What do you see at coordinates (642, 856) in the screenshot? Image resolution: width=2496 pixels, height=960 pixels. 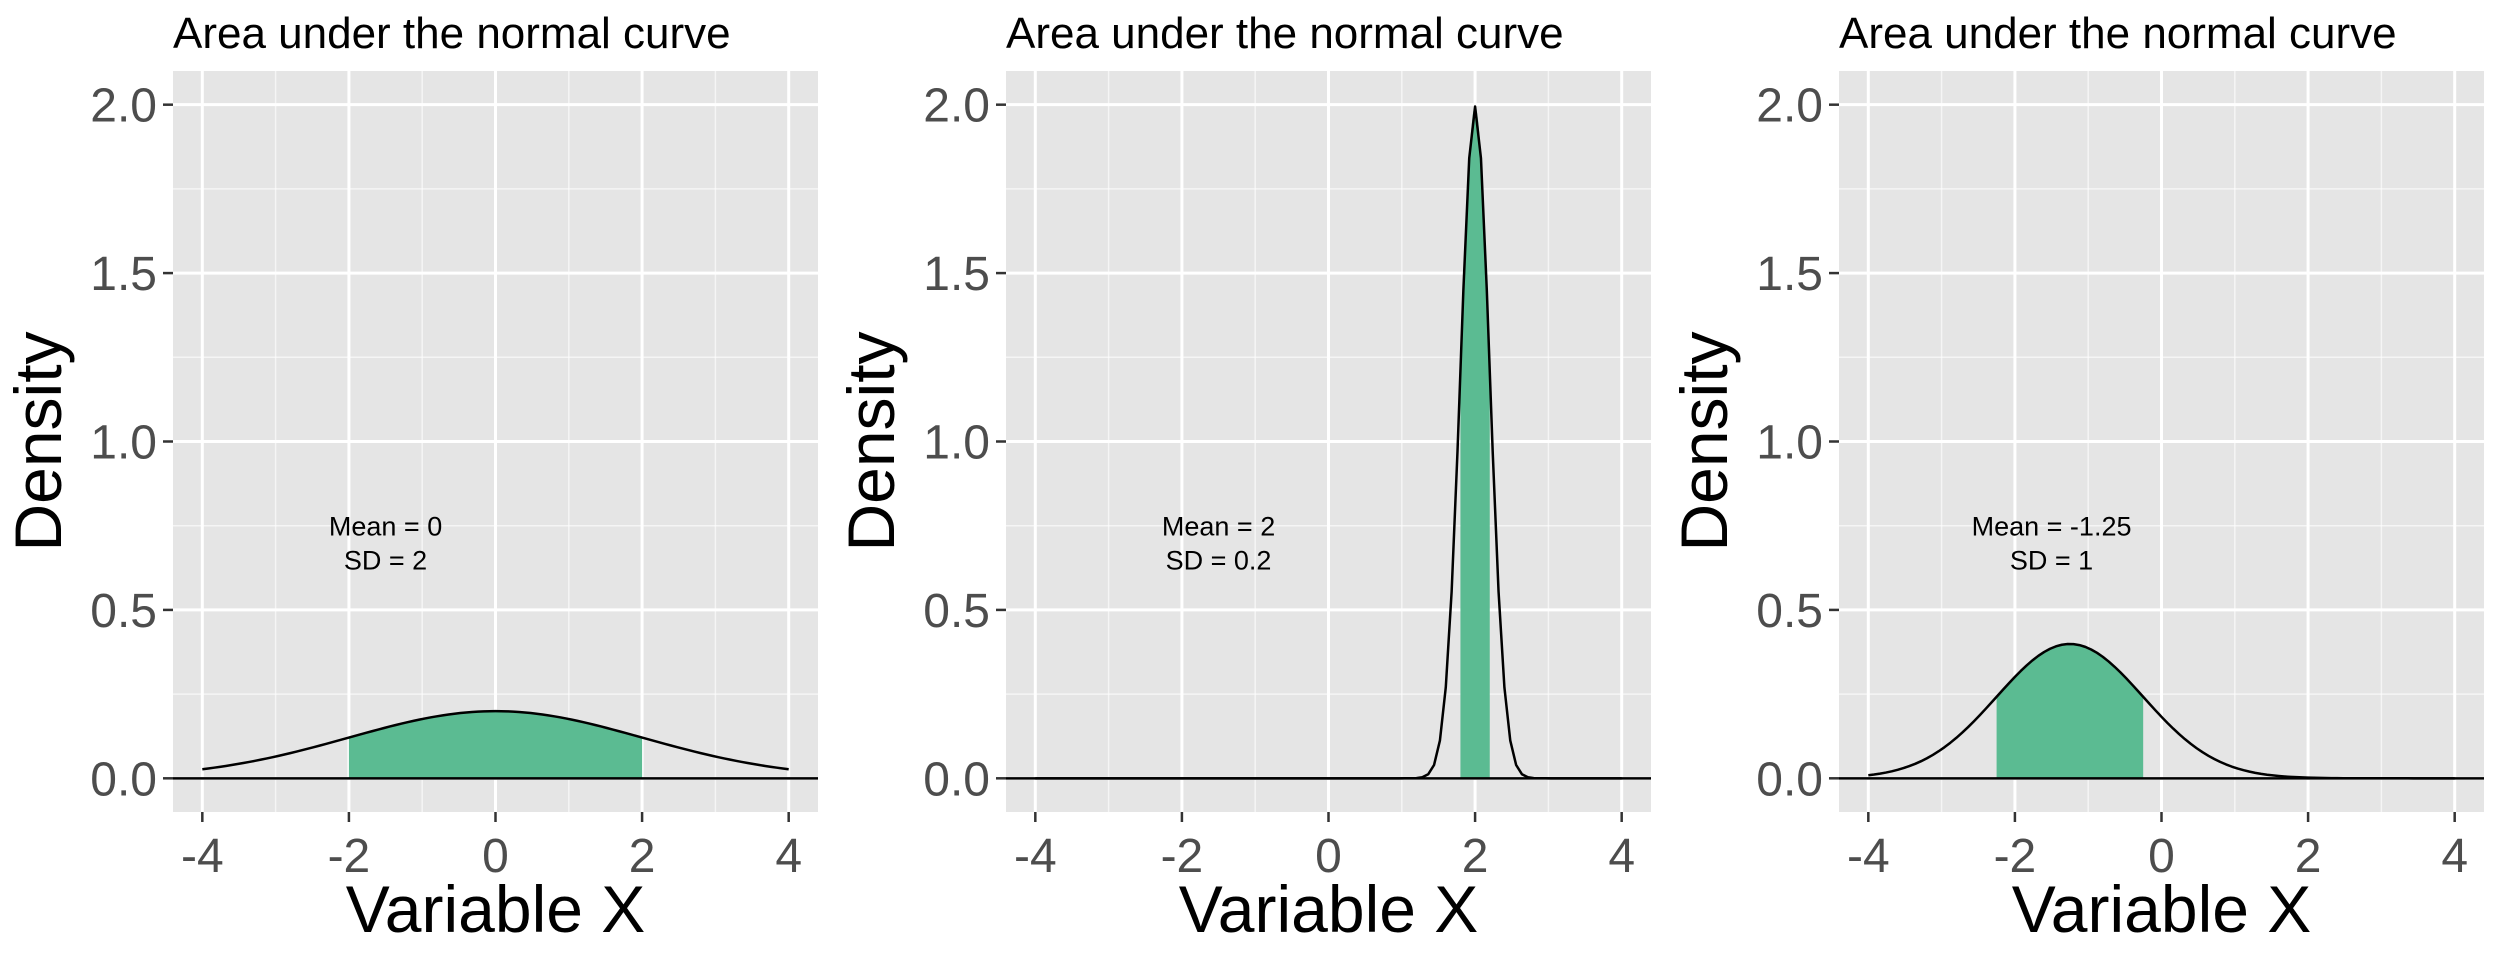 I see `chart-1-x-tick-label: 2` at bounding box center [642, 856].